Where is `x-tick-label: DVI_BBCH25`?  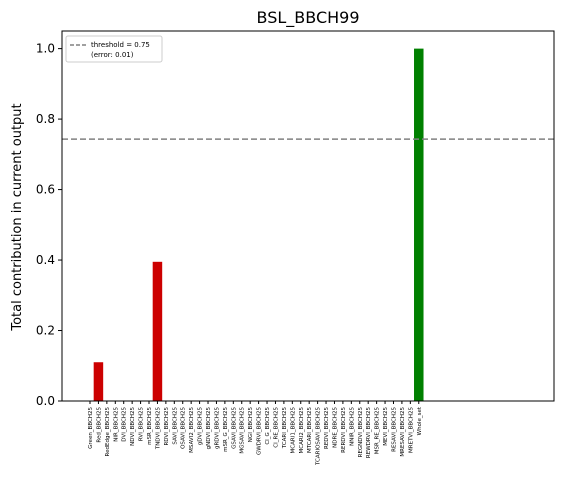
x-tick-label: DVI_BBCH25 is located at coordinates (125, 424).